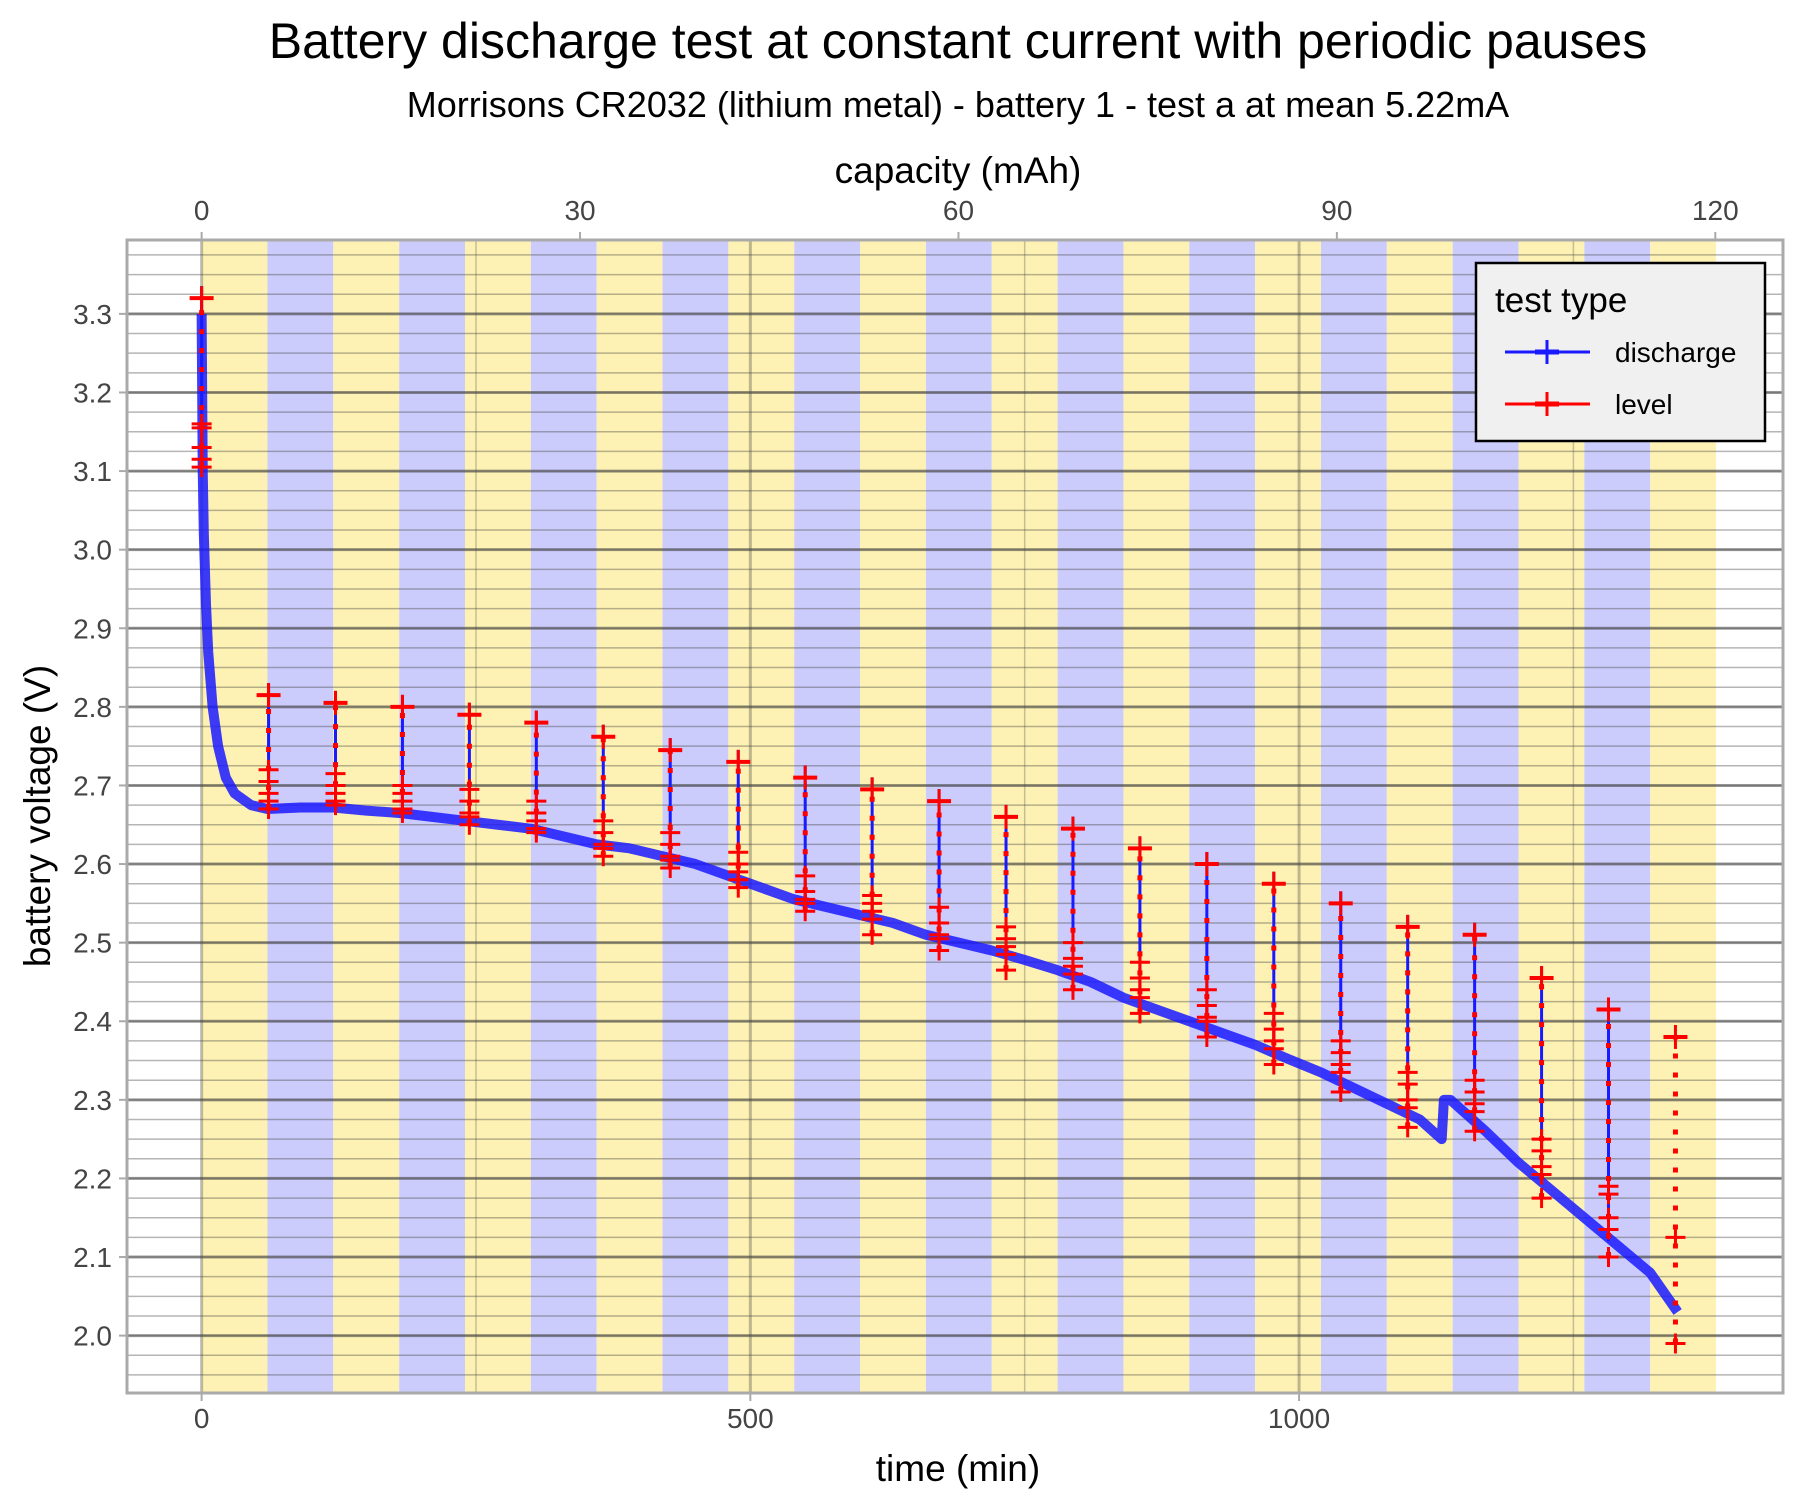  Describe the element at coordinates (1644, 404) in the screenshot. I see `legend-label-level: level` at that location.